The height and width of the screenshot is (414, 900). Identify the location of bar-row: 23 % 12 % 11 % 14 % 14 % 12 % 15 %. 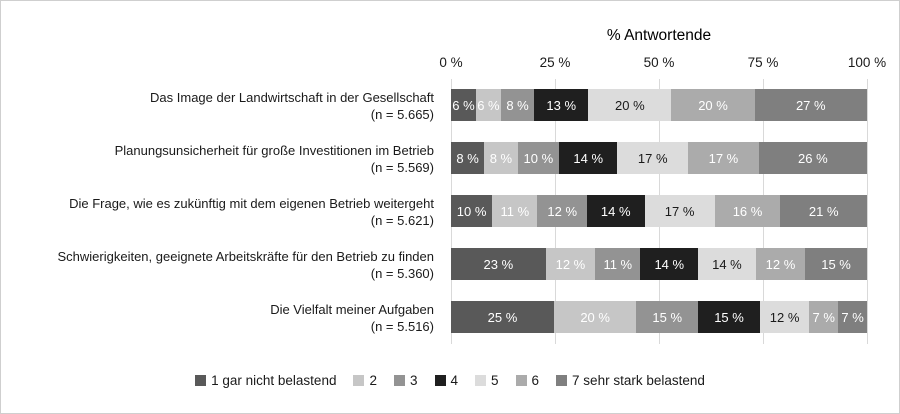
(659, 264).